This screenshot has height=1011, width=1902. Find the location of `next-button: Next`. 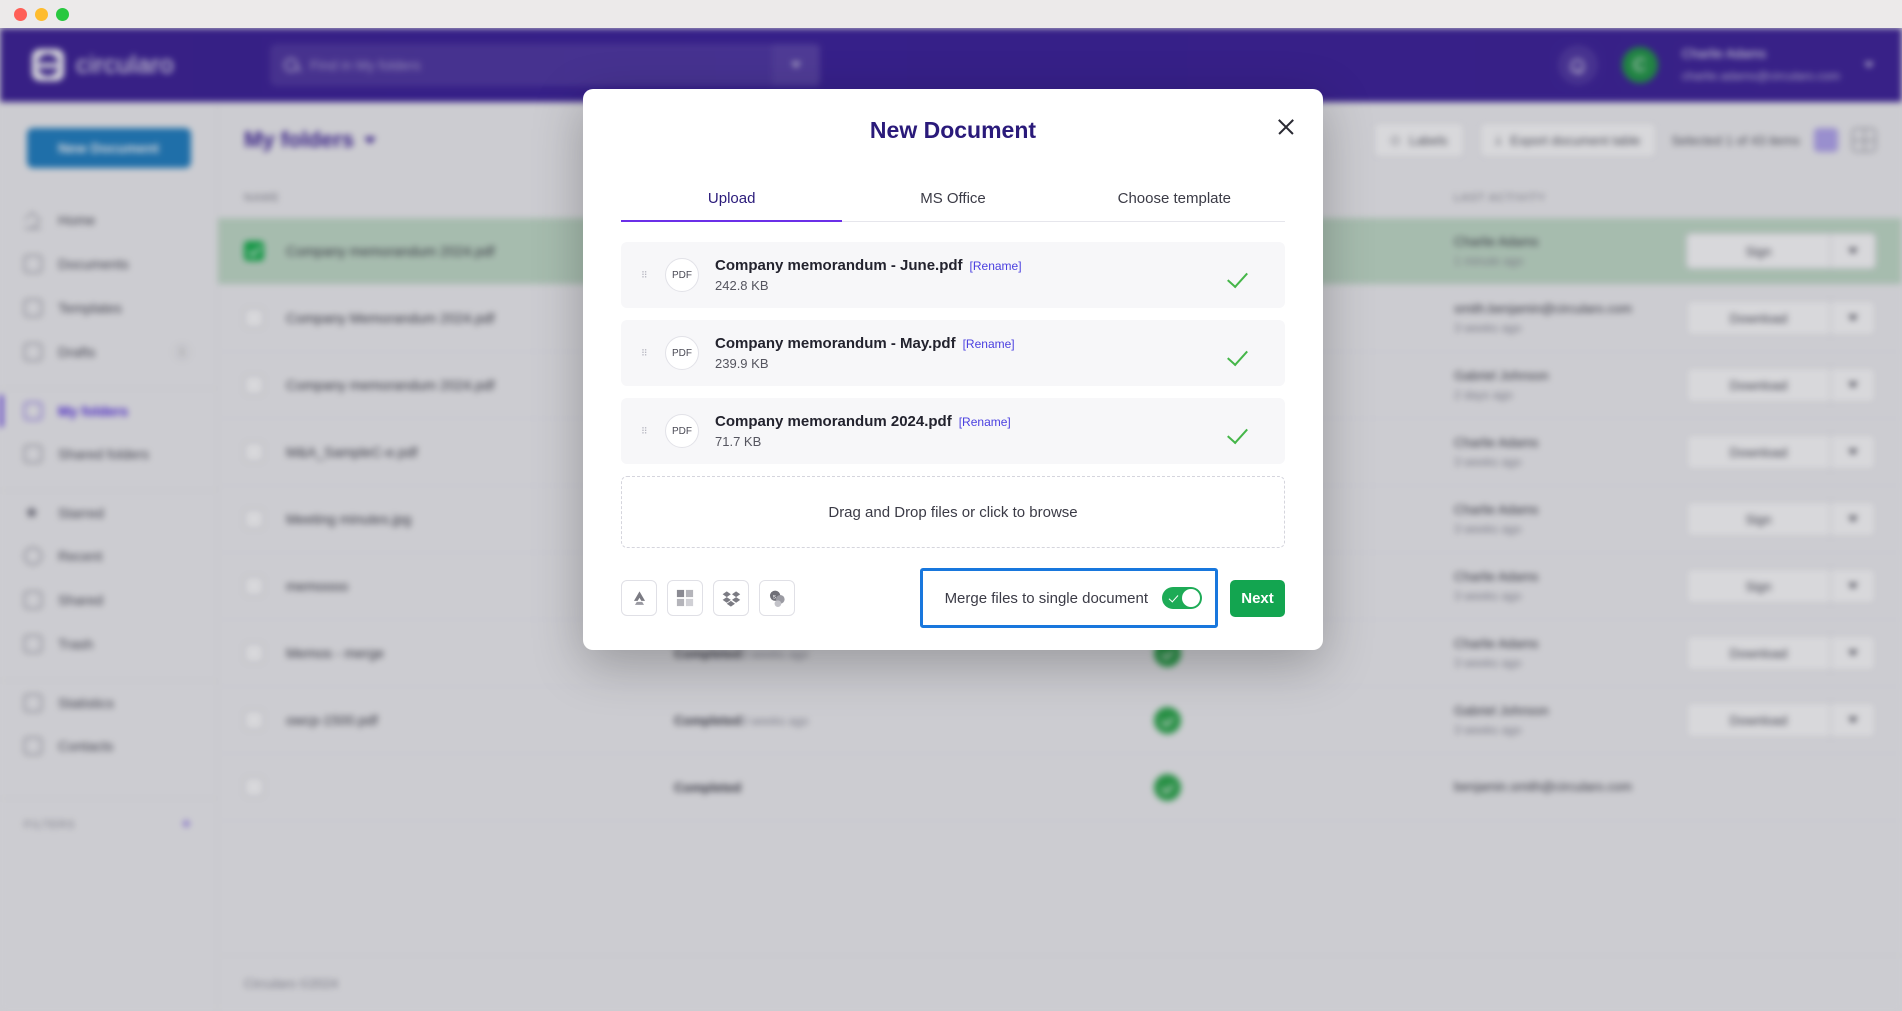

next-button: Next is located at coordinates (1257, 598).